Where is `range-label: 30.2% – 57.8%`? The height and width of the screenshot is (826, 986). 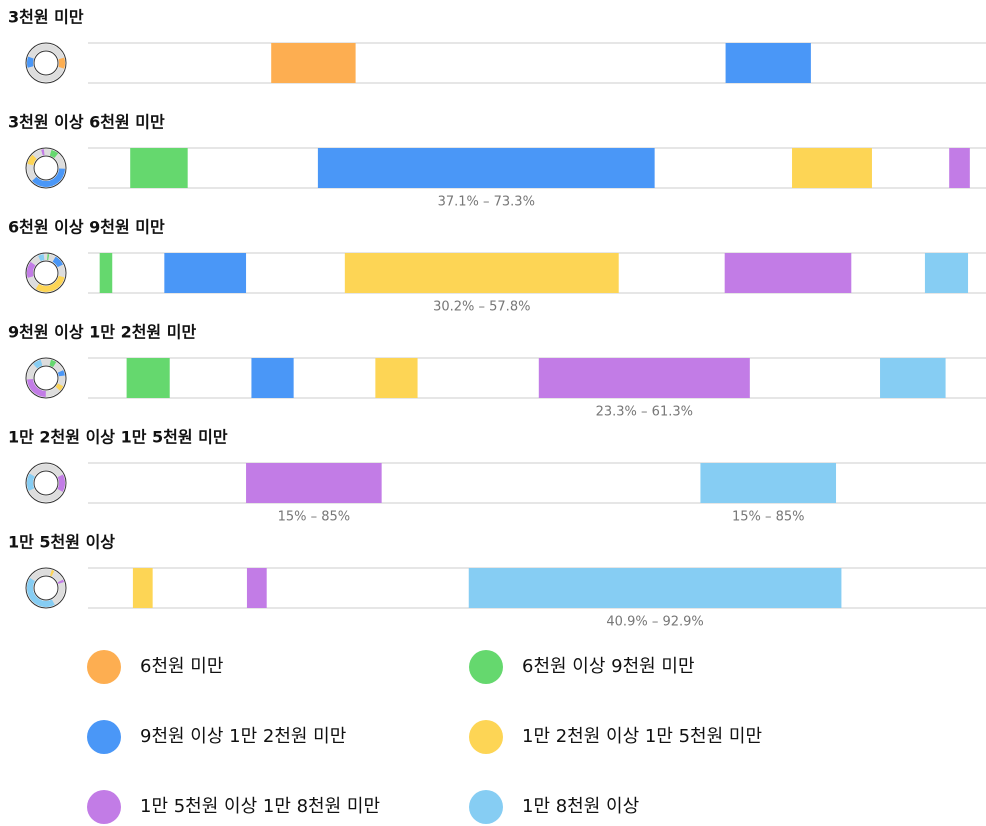 range-label: 30.2% – 57.8% is located at coordinates (481, 307).